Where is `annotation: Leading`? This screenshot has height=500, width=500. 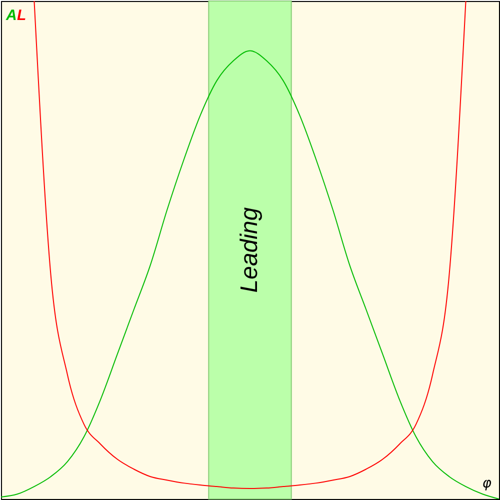 annotation: Leading is located at coordinates (249, 249).